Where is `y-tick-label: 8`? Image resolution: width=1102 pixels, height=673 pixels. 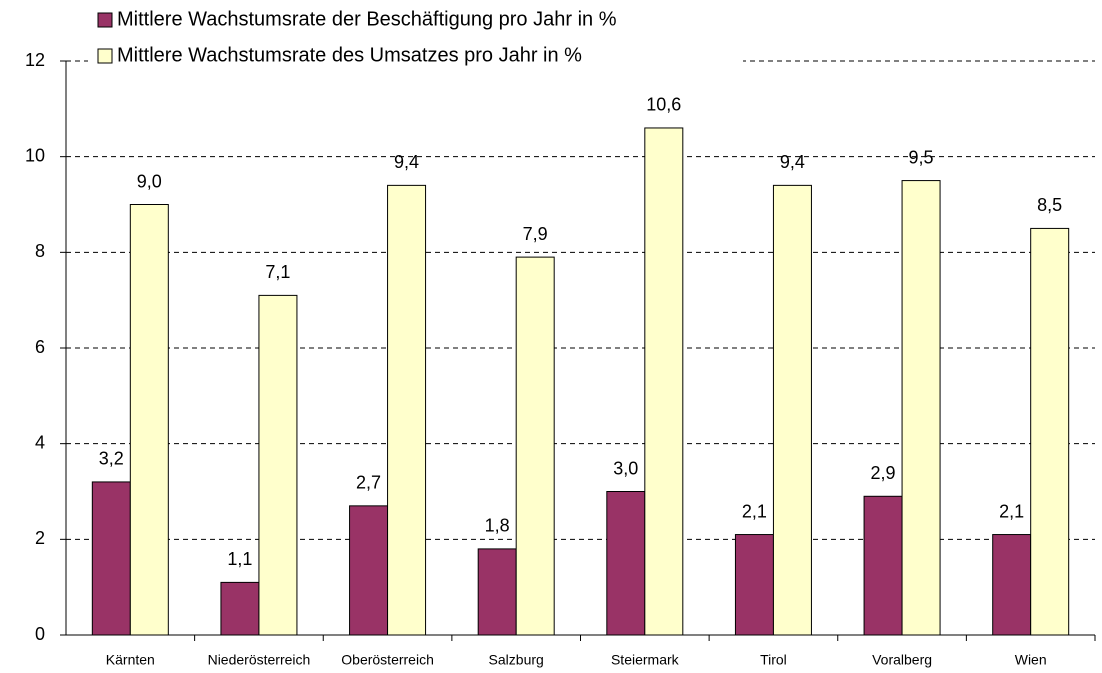 y-tick-label: 8 is located at coordinates (40, 251).